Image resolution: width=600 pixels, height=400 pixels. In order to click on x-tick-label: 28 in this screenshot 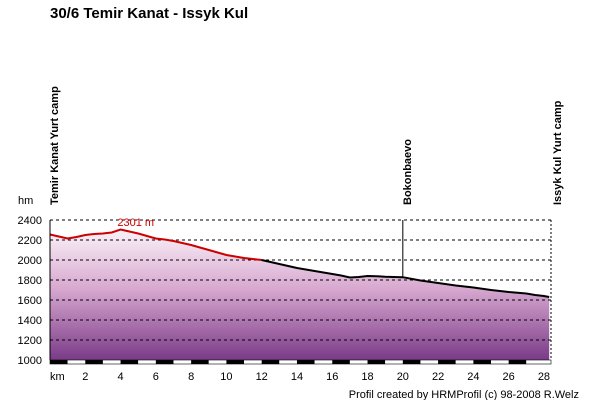, I will do `click(544, 377)`.